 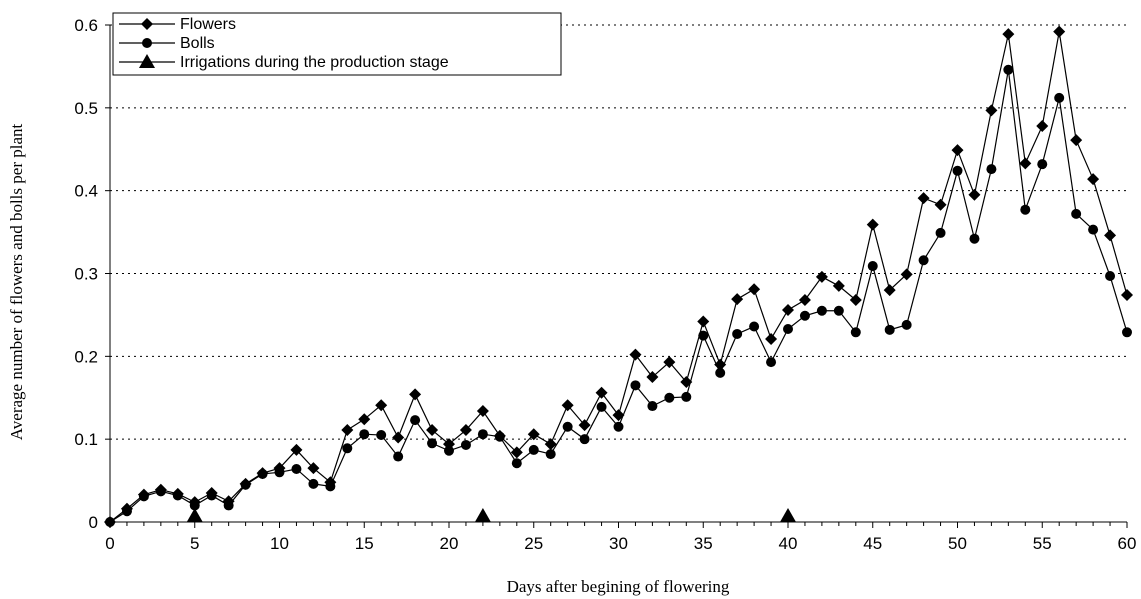 I want to click on x-tick-label: 0, so click(x=109, y=543).